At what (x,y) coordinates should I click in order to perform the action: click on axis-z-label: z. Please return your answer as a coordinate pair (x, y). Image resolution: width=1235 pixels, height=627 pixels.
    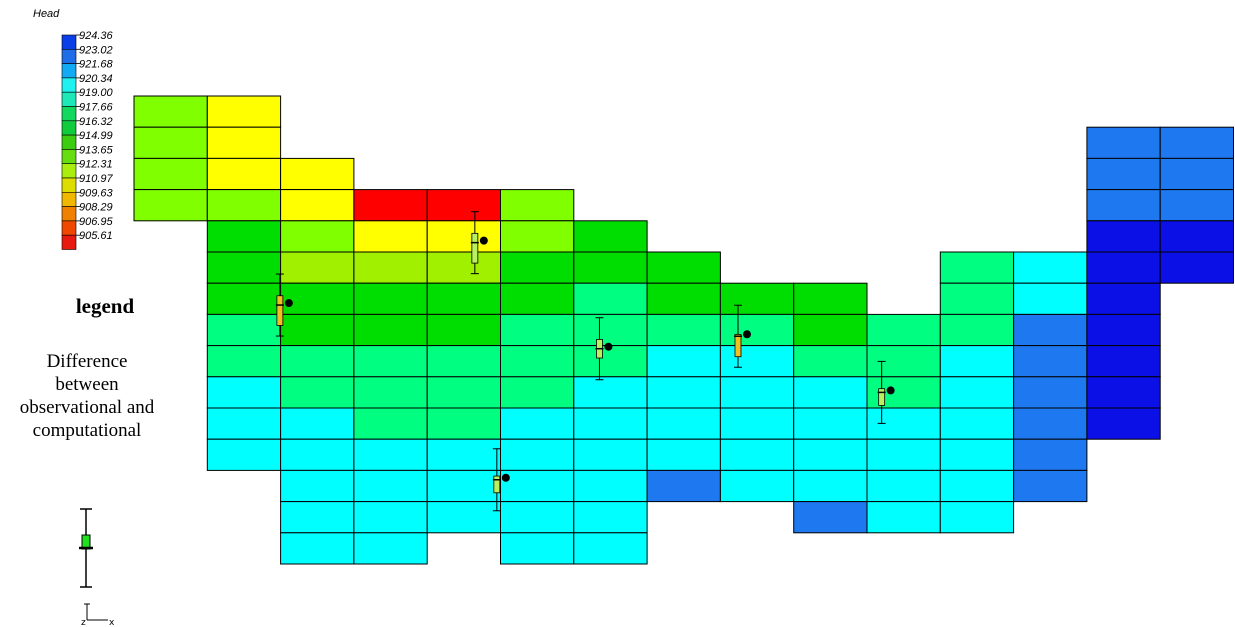
    Looking at the image, I should click on (83, 622).